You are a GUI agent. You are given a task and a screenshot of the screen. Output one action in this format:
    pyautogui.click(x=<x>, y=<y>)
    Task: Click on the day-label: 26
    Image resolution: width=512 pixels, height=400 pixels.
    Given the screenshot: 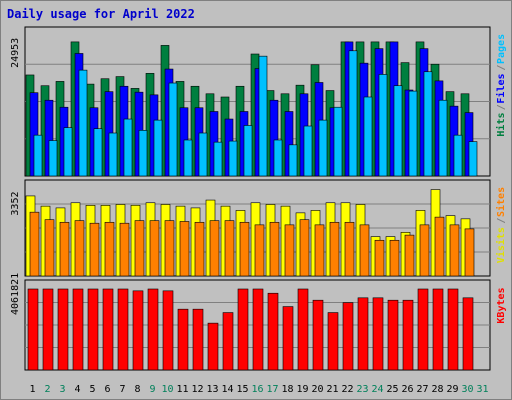 What is the action you would take?
    pyautogui.click(x=407, y=389)
    